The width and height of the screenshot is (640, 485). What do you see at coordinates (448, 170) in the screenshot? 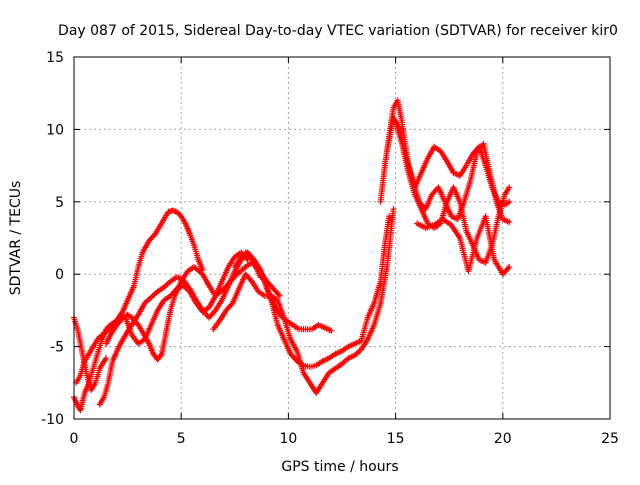
I see `series-arc-j` at bounding box center [448, 170].